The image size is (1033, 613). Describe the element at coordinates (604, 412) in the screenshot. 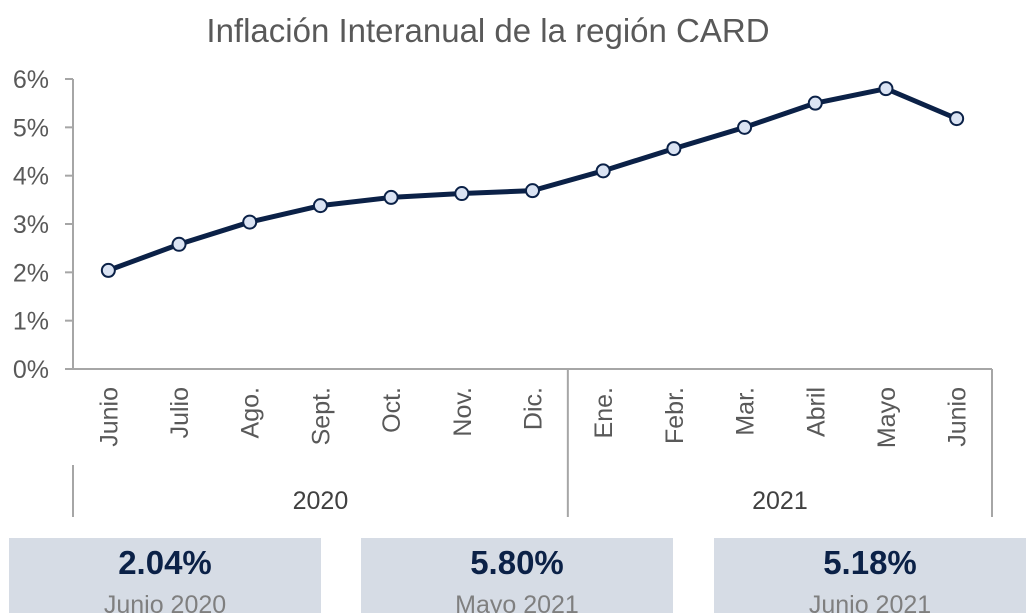

I see `x-tick-label: Ene.` at that location.